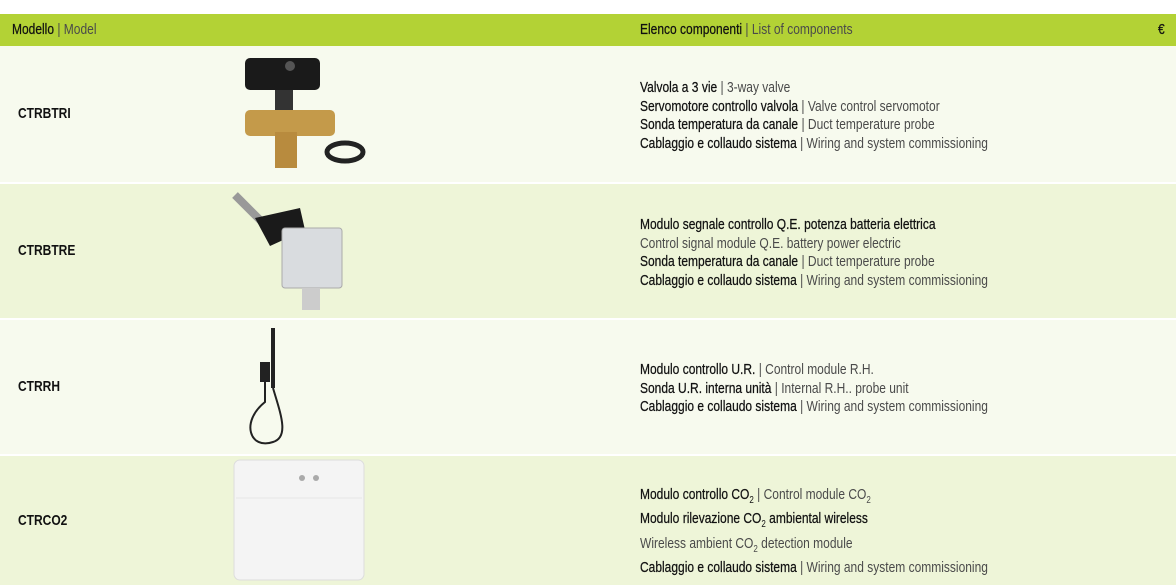 This screenshot has width=1176, height=585. Describe the element at coordinates (679, 87) in the screenshot. I see `component-text: Valvola a 3 vie` at that location.